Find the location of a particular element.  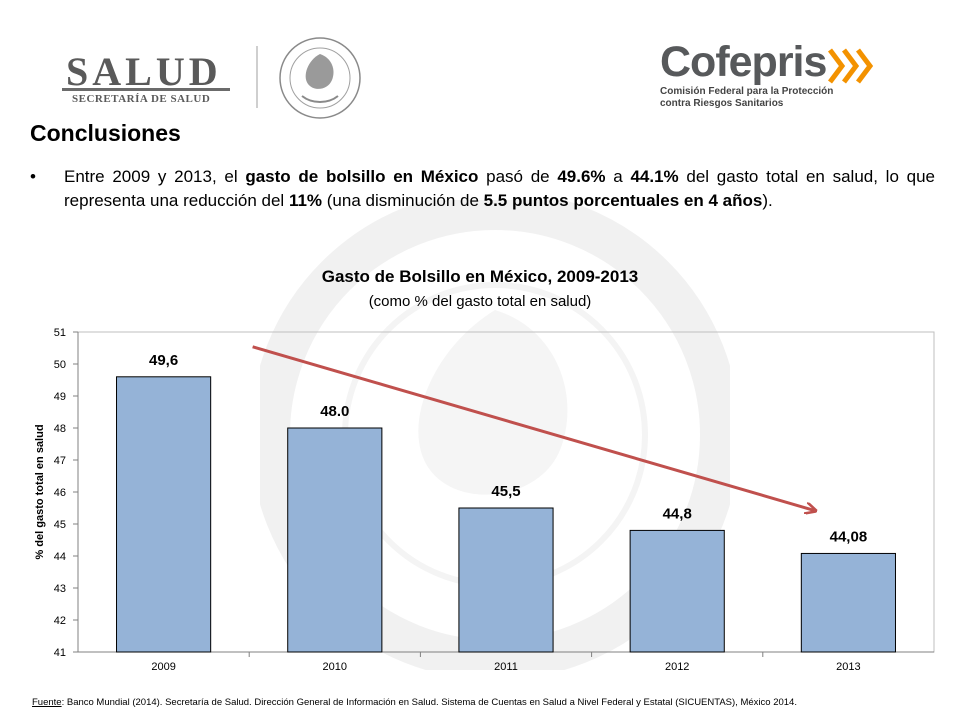

cofepris-subtitle-line-1: Comisión Federal para la Protección is located at coordinates (747, 91).